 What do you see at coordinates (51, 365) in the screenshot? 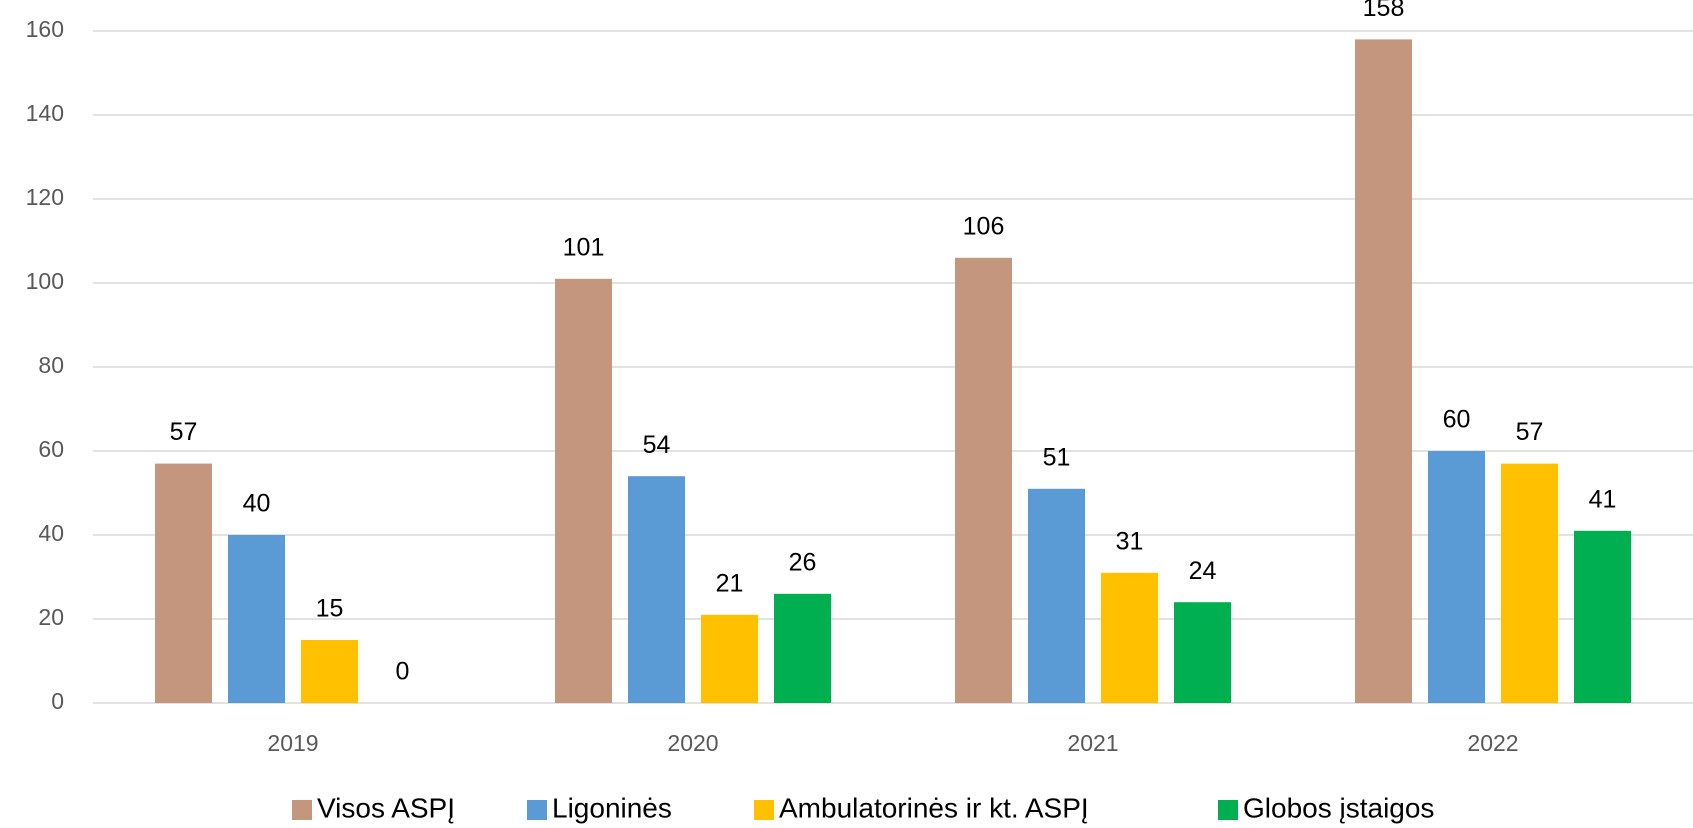
I see `y-tick-label: 80` at bounding box center [51, 365].